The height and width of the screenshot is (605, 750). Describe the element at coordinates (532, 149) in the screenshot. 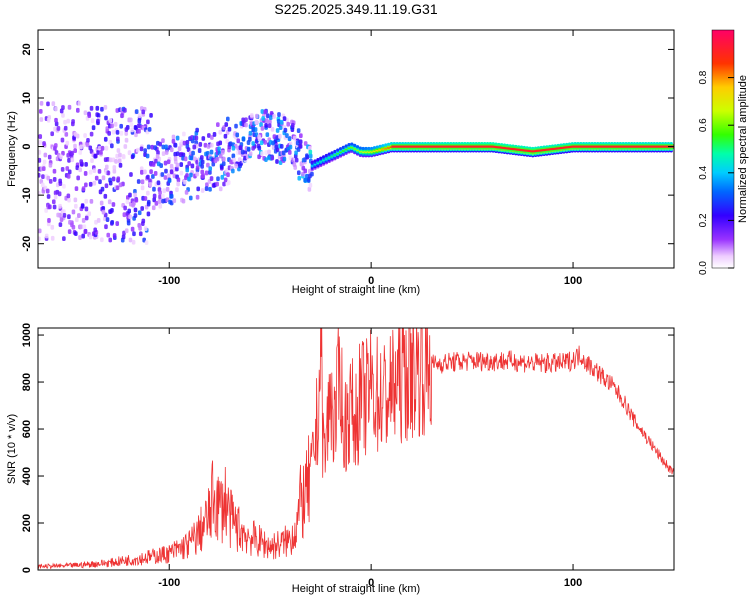

I see `spectrogram-ridge-core` at that location.